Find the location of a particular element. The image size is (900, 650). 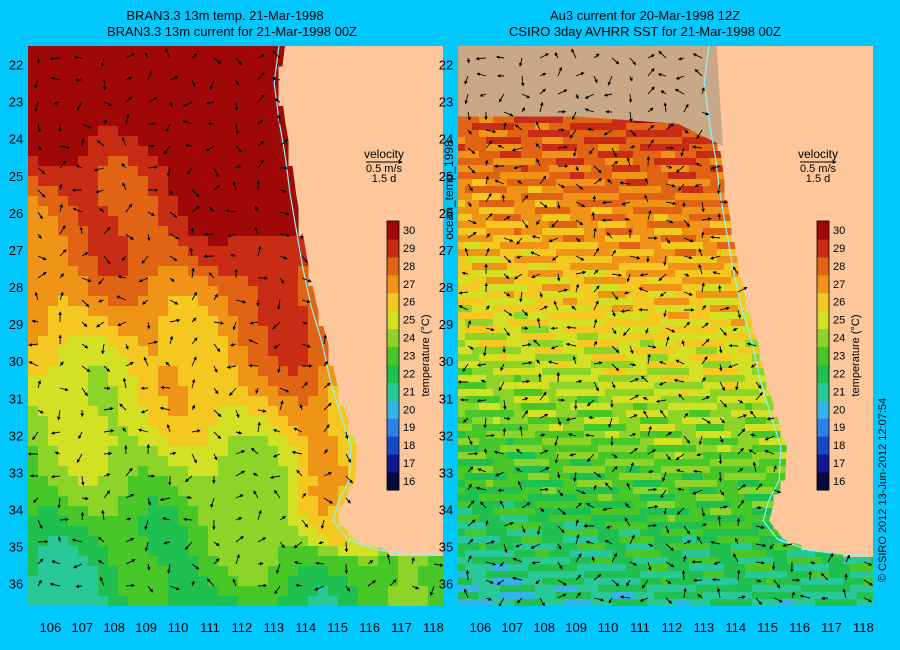

colorbar-tick-label: 19 is located at coordinates (409, 428).